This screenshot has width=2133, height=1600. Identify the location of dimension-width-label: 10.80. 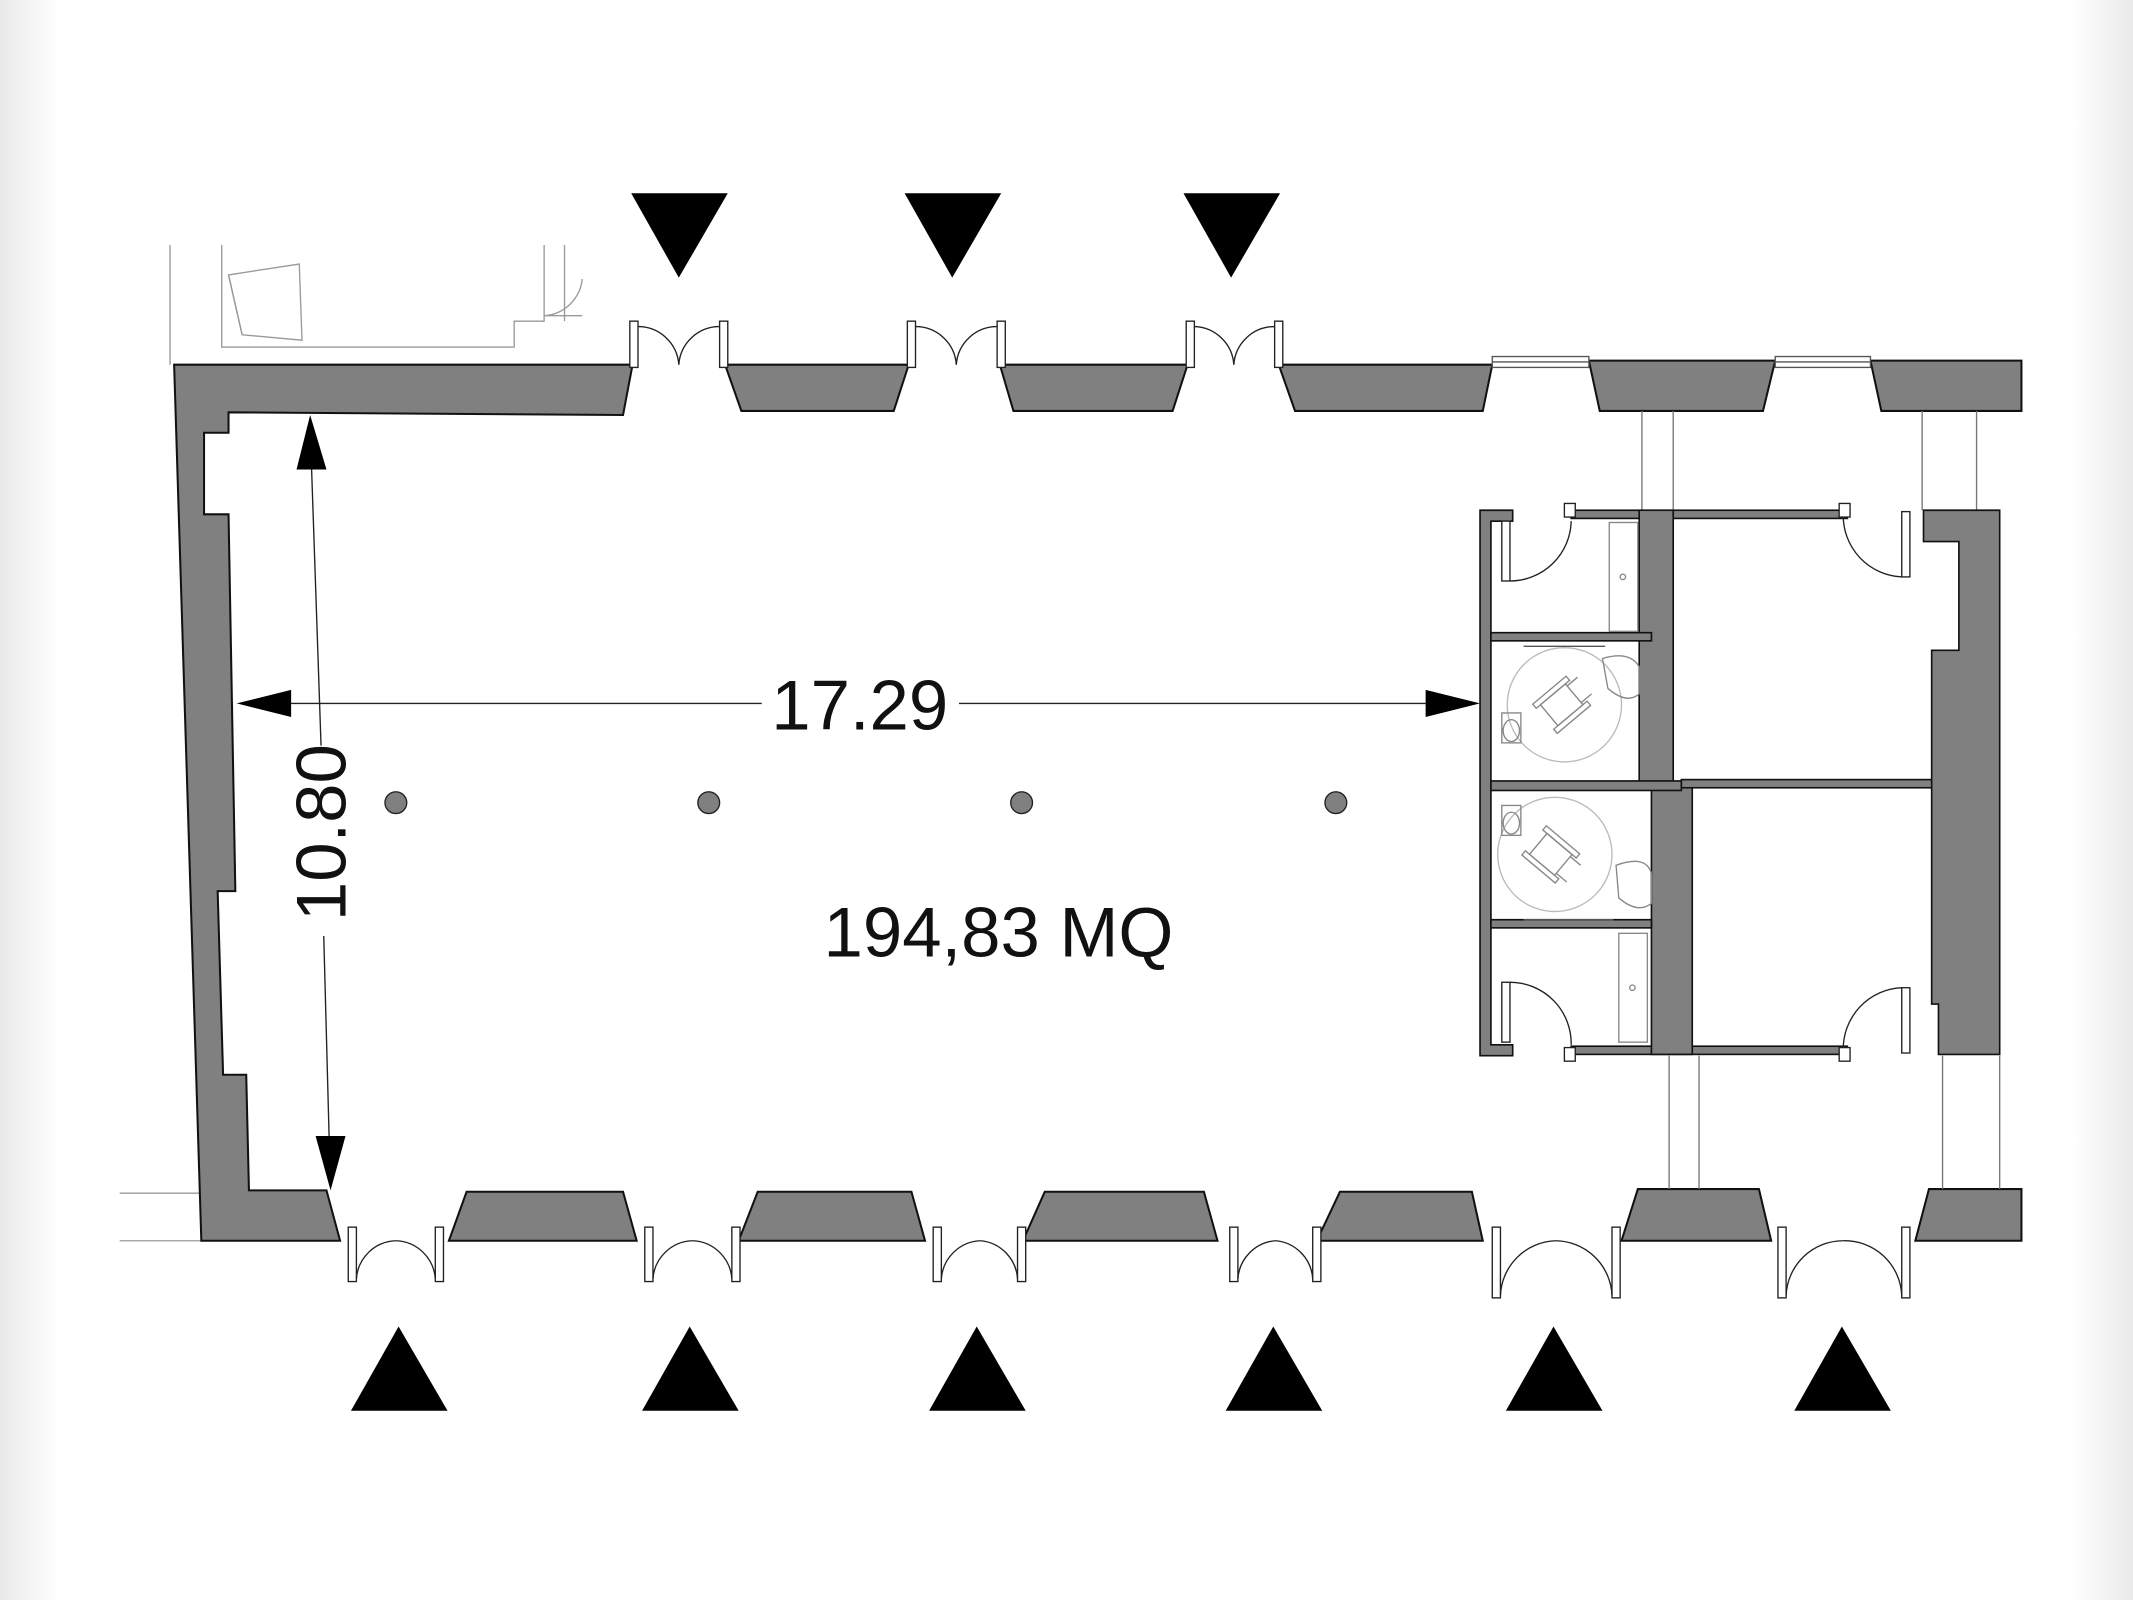
(321, 832).